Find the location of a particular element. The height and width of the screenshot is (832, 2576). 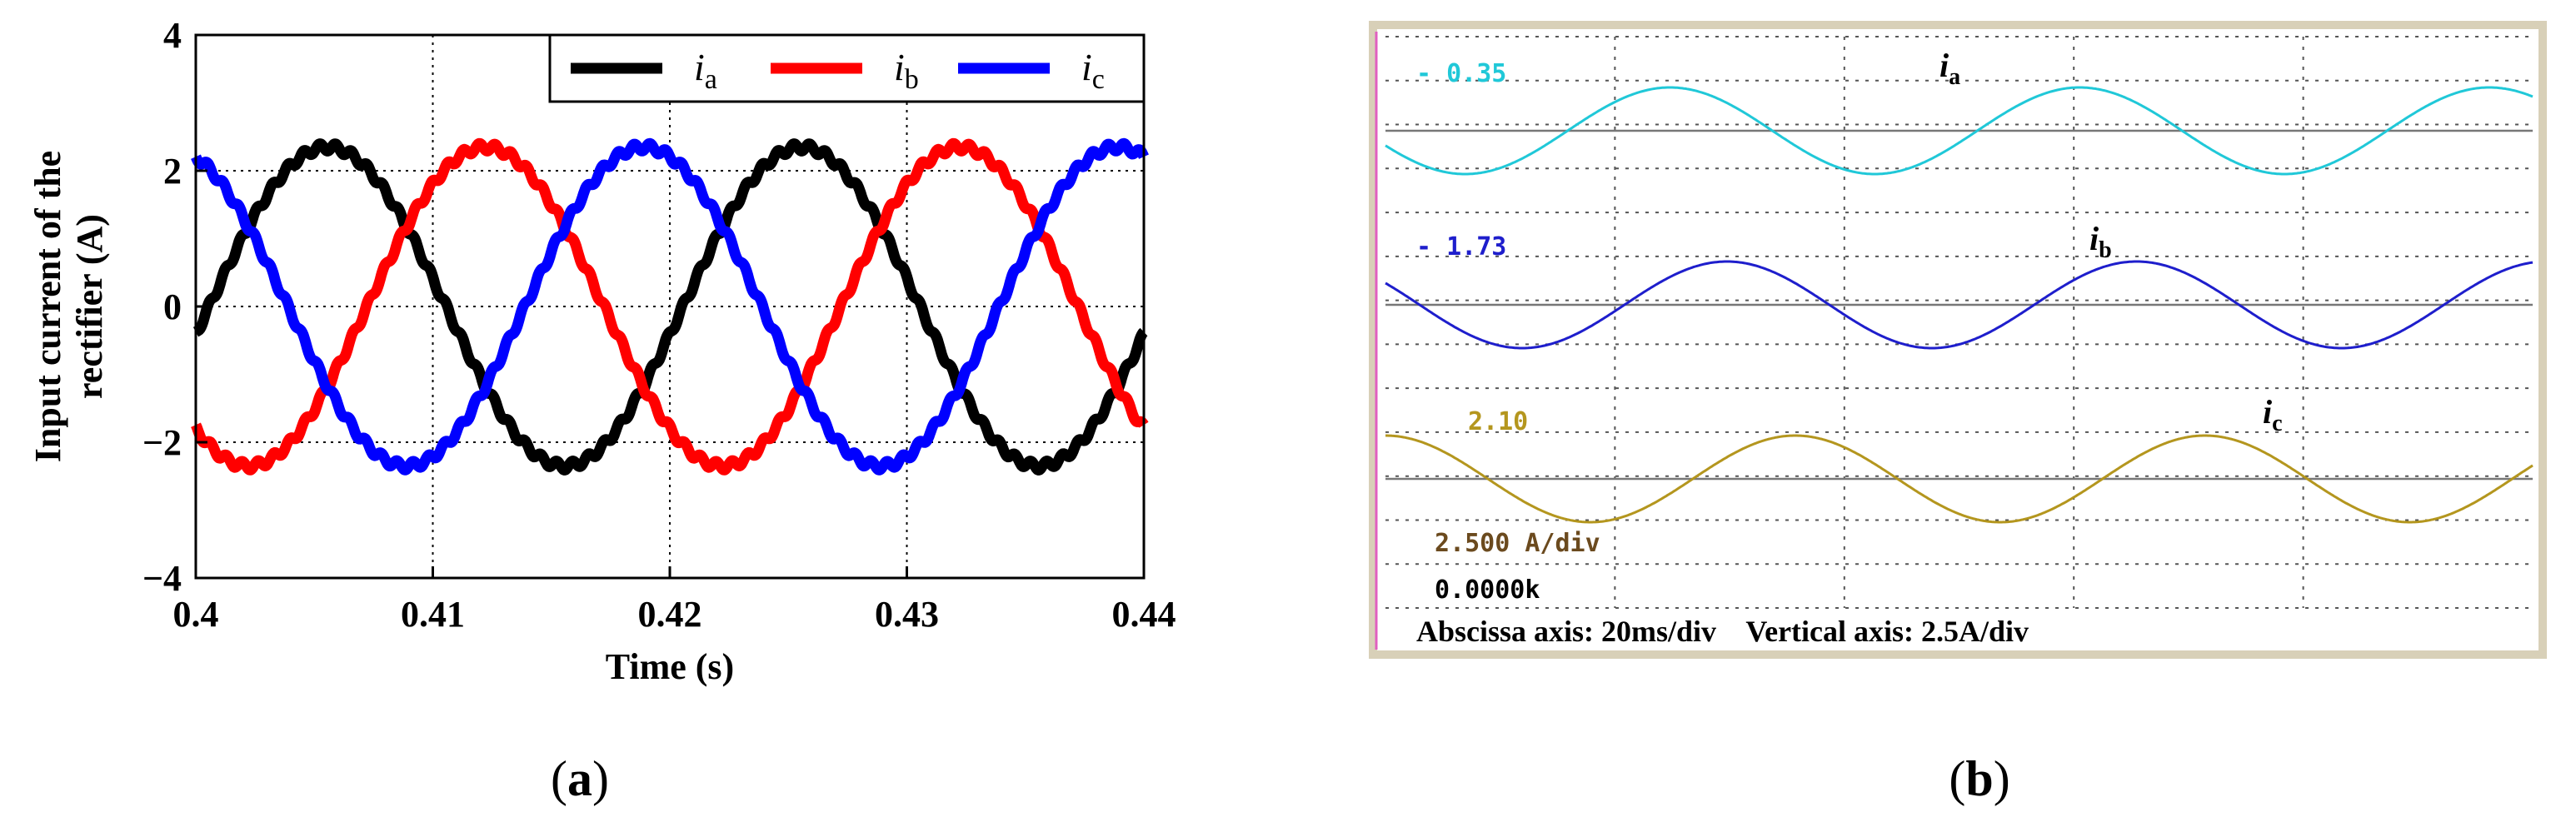

panel-label-b: (b) is located at coordinates (1979, 778).